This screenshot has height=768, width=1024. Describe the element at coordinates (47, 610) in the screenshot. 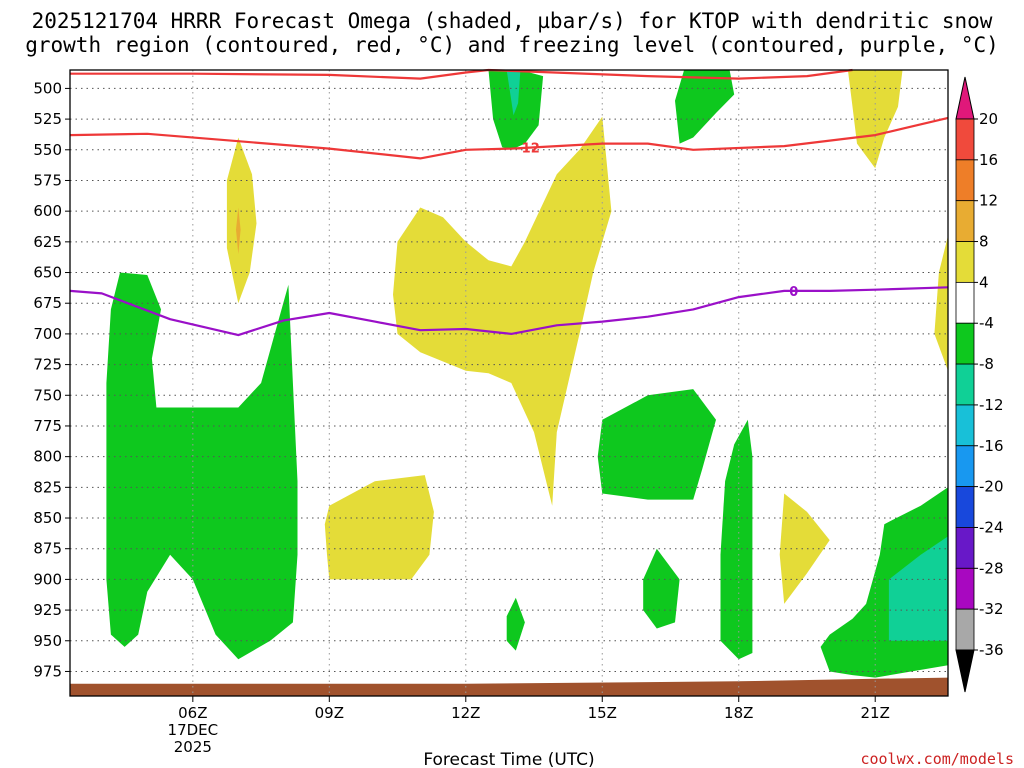

I see `y-tick-label-925: 925` at that location.